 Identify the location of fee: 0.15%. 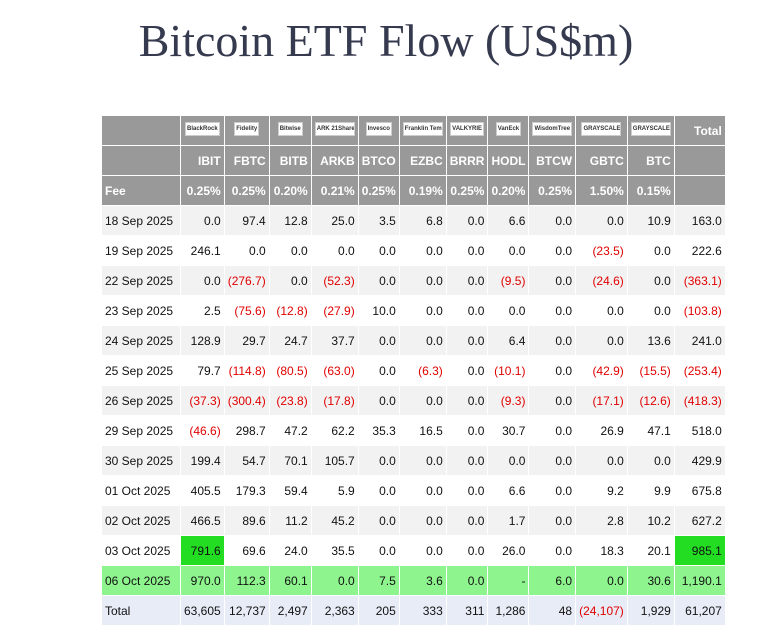
(650, 190).